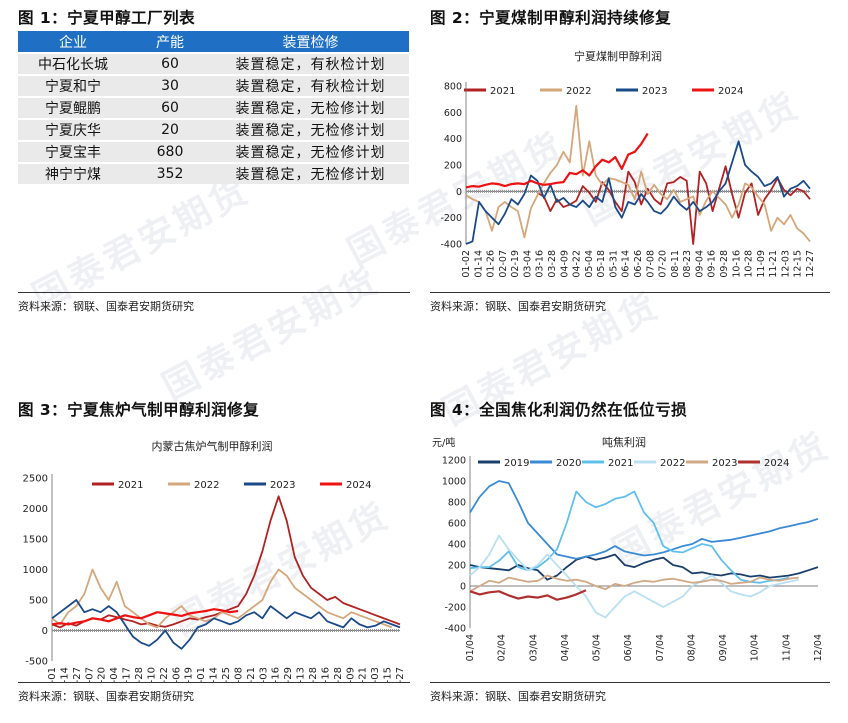 Image resolution: width=848 pixels, height=723 pixels. What do you see at coordinates (527, 264) in the screenshot?
I see `x-tick-label: 03-04` at bounding box center [527, 264].